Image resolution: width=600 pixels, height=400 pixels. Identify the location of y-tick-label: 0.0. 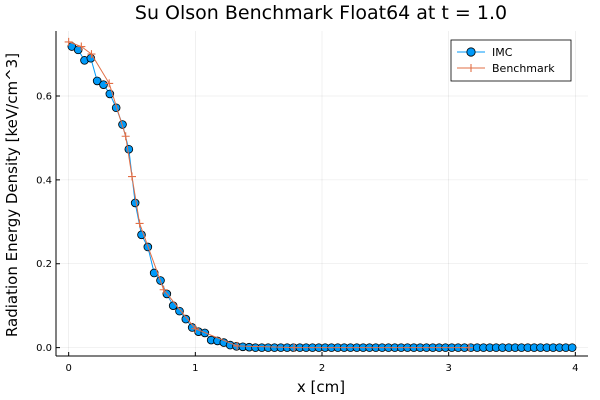
(44, 348).